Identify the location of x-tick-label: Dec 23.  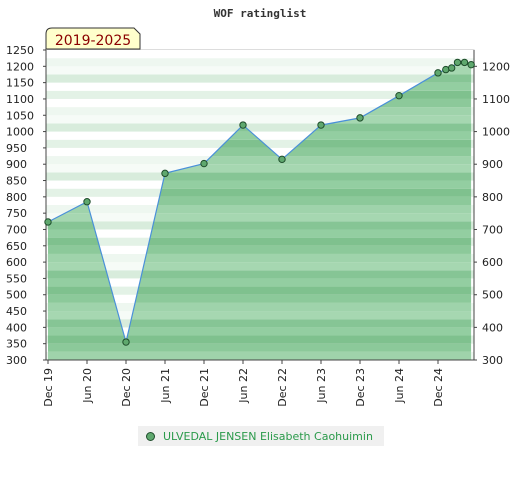
(360, 387).